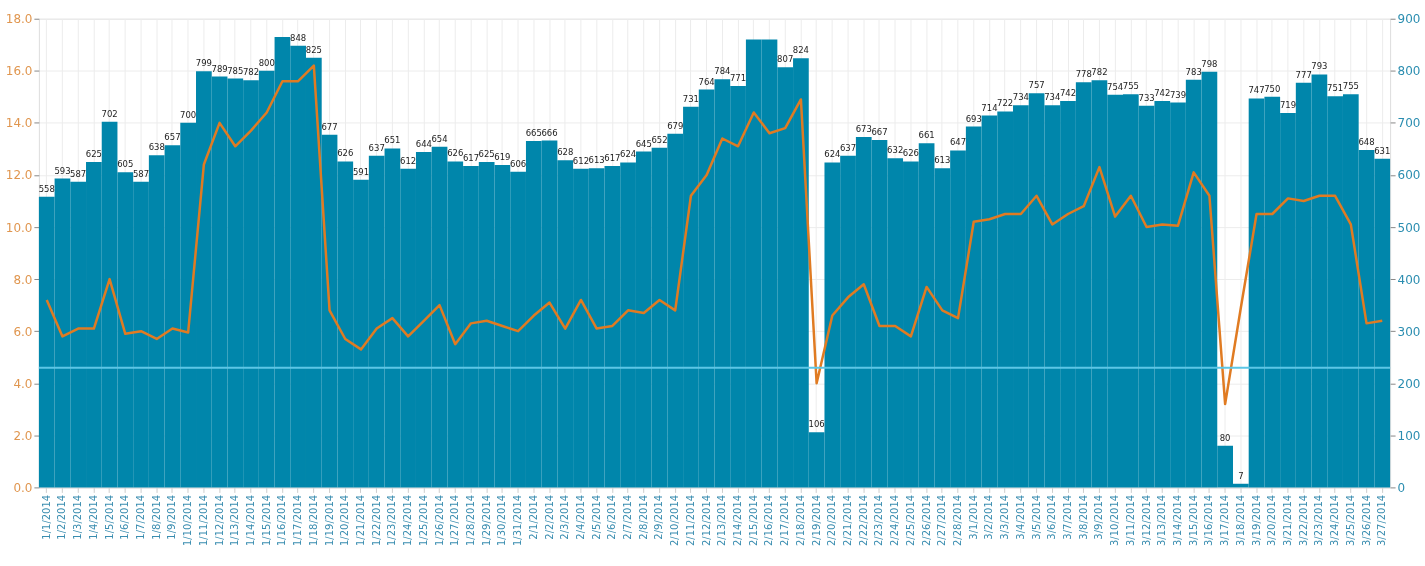 The height and width of the screenshot is (566, 1425). I want to click on data-label: 665, so click(533, 133).